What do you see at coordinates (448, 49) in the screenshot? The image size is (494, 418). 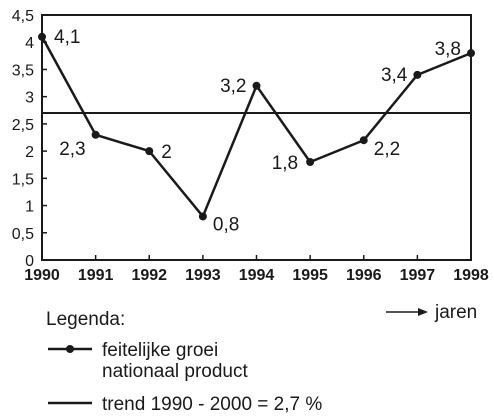 I see `data-label: 3,8` at bounding box center [448, 49].